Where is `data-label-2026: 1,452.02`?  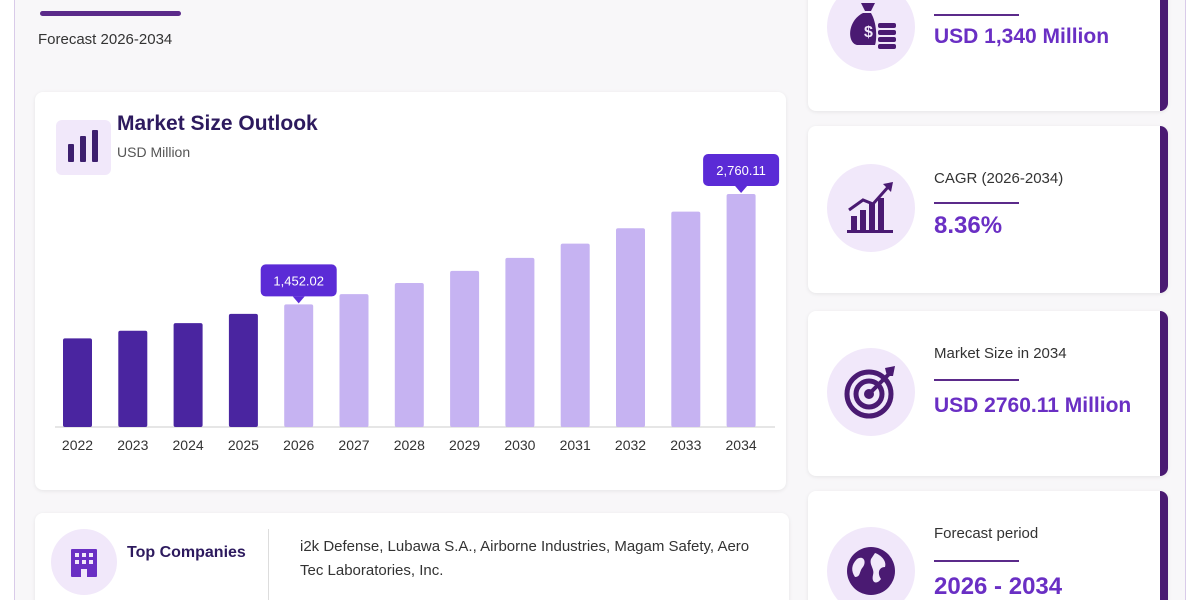
data-label-2026: 1,452.02 is located at coordinates (298, 284).